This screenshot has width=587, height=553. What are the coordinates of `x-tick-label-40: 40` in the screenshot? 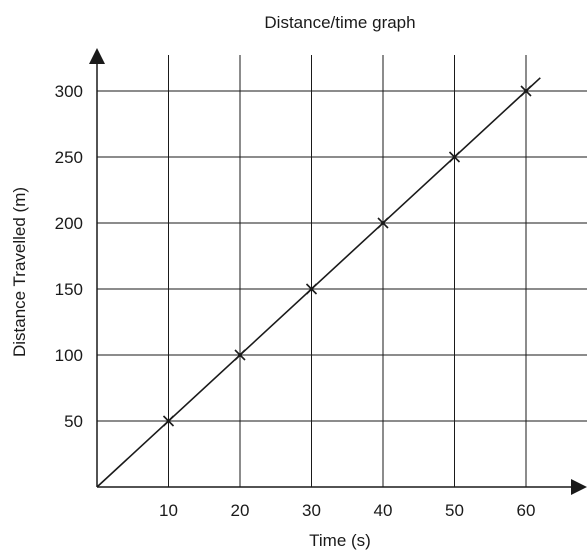 It's located at (383, 510).